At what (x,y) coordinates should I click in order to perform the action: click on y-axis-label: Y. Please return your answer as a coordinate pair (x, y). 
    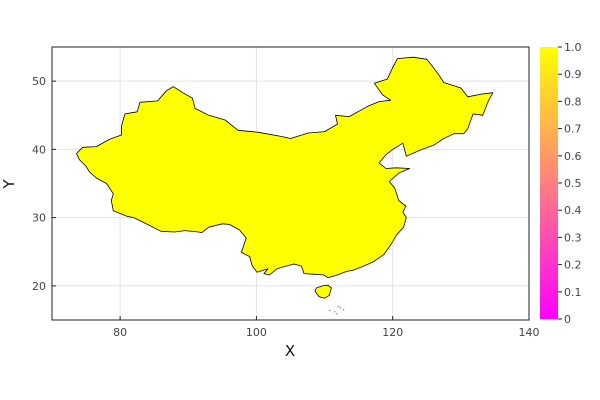
    Looking at the image, I should click on (9, 184).